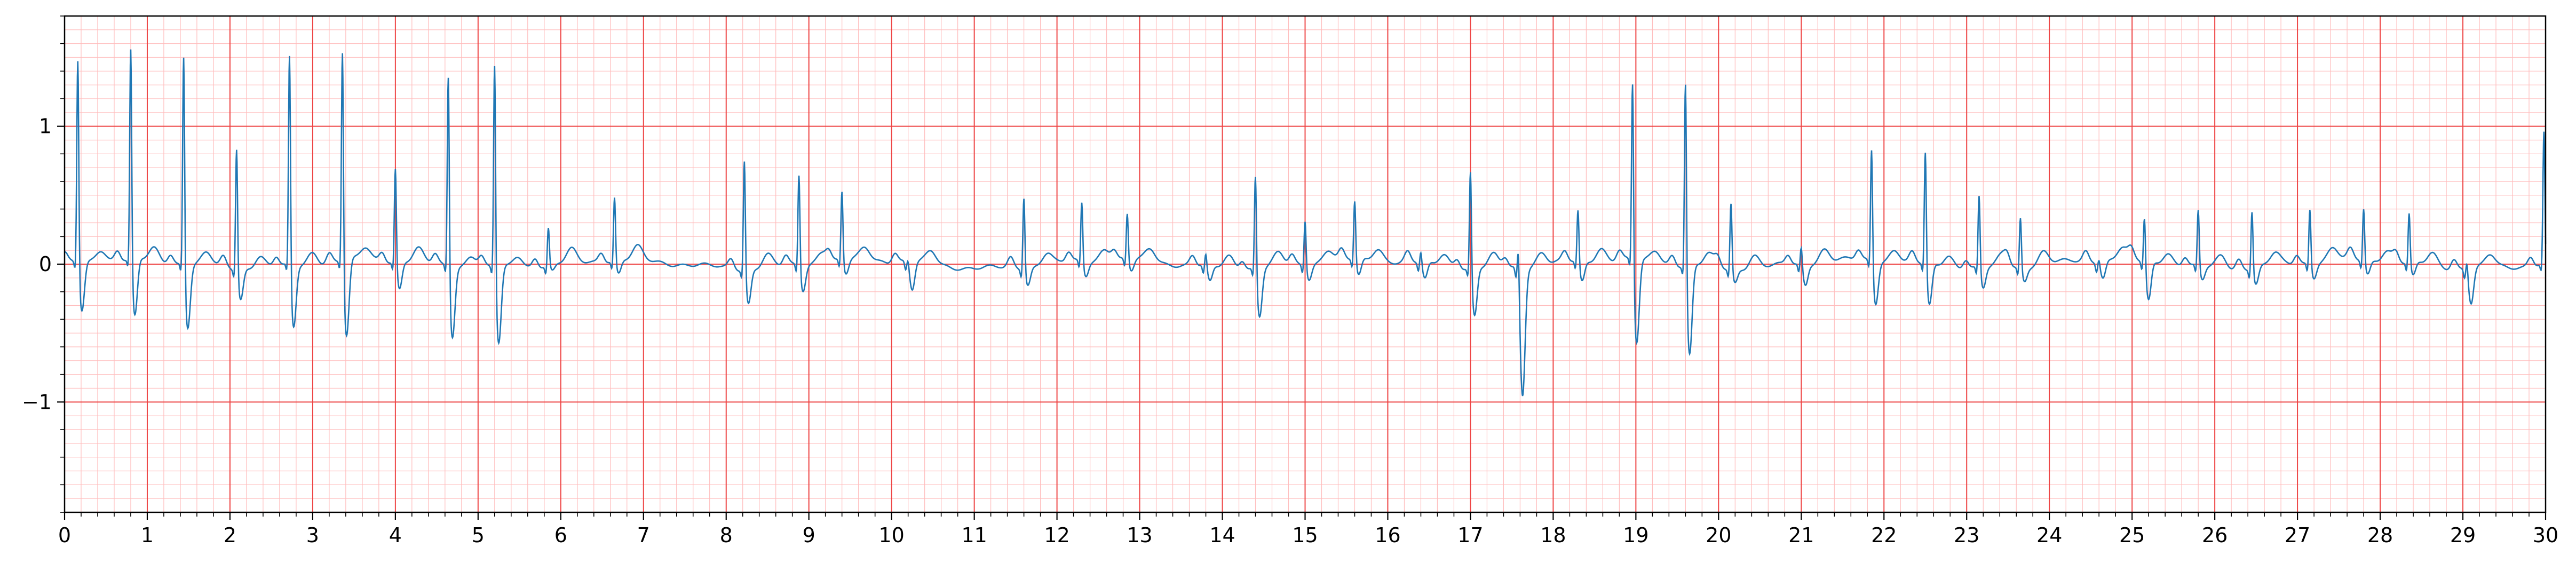 Image resolution: width=2576 pixels, height=563 pixels. Describe the element at coordinates (2463, 535) in the screenshot. I see `x-tick-label: 29` at that location.